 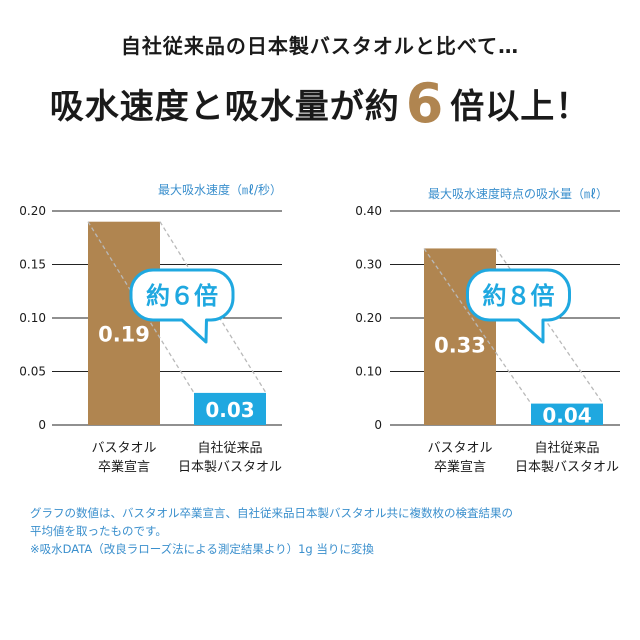 I want to click on chart-2-category-label: 卒業宣言, so click(x=460, y=467).